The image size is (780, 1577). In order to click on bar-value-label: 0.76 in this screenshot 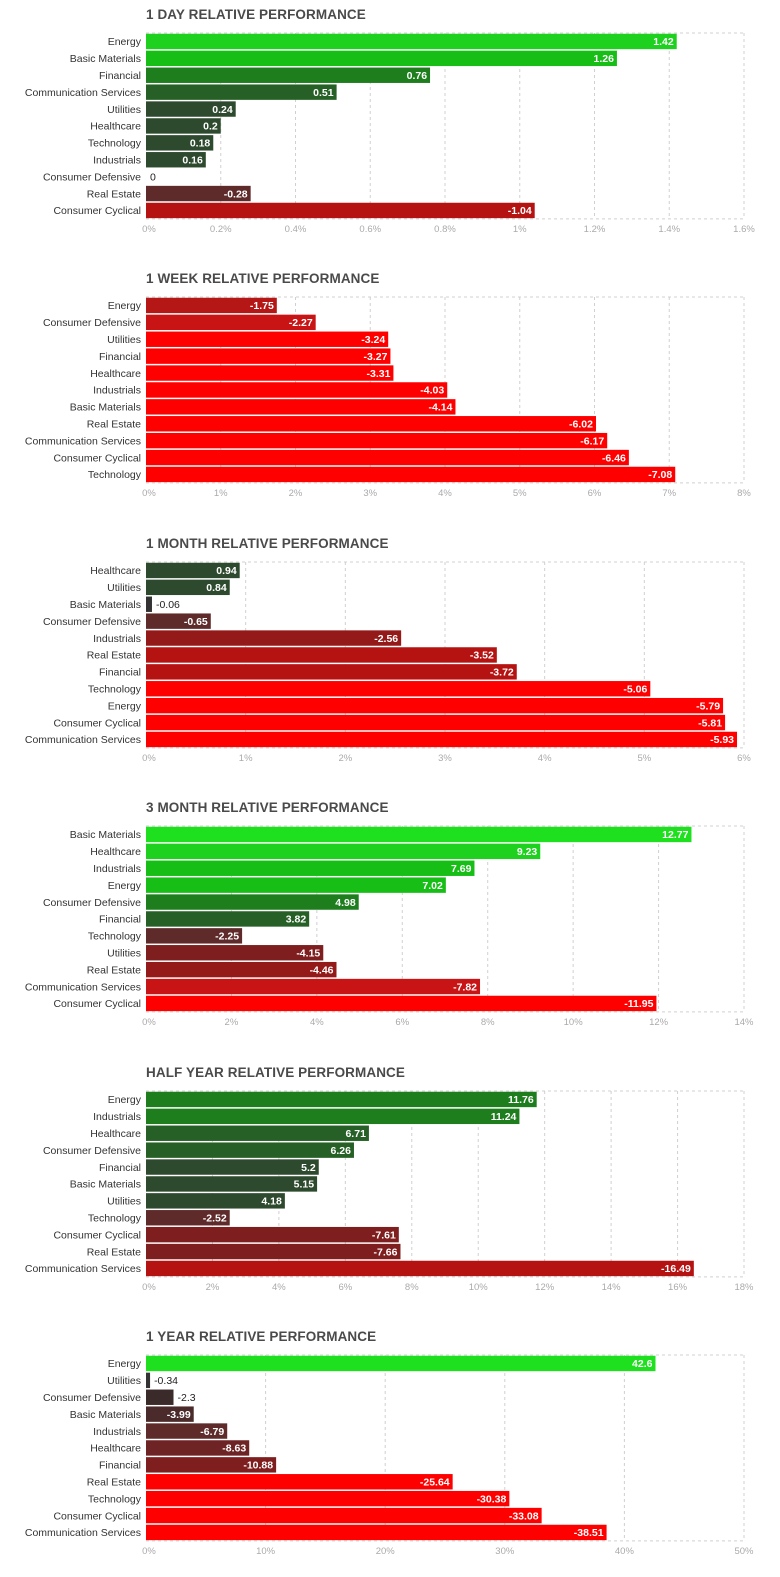, I will do `click(417, 76)`.